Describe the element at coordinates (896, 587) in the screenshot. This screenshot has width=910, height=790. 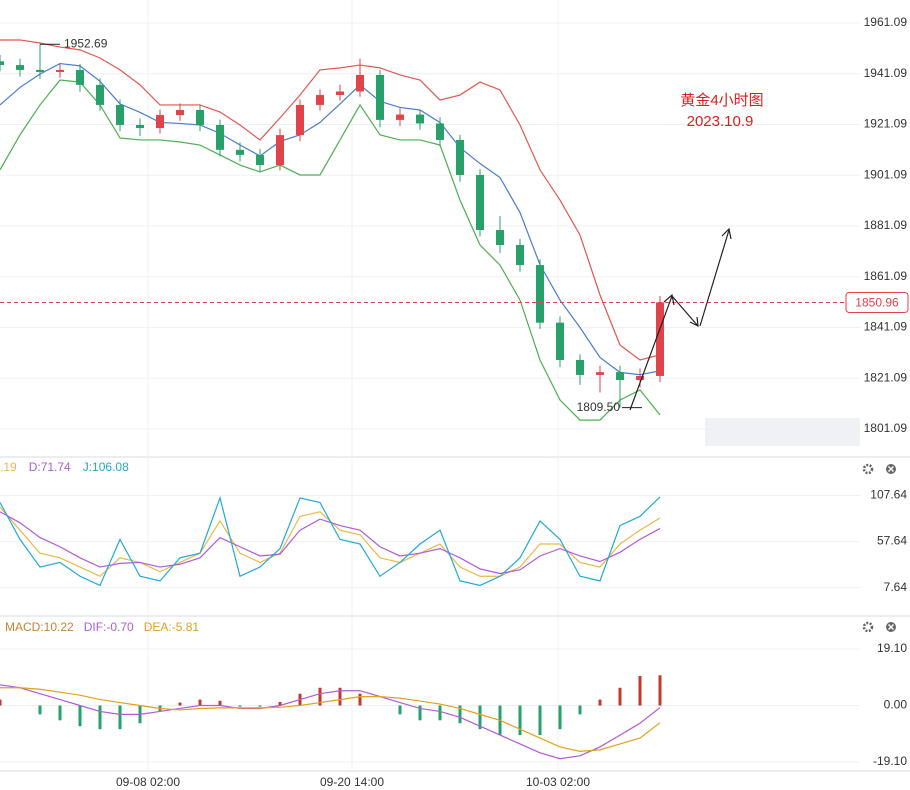
I see `y-tick-label: 7.64` at that location.